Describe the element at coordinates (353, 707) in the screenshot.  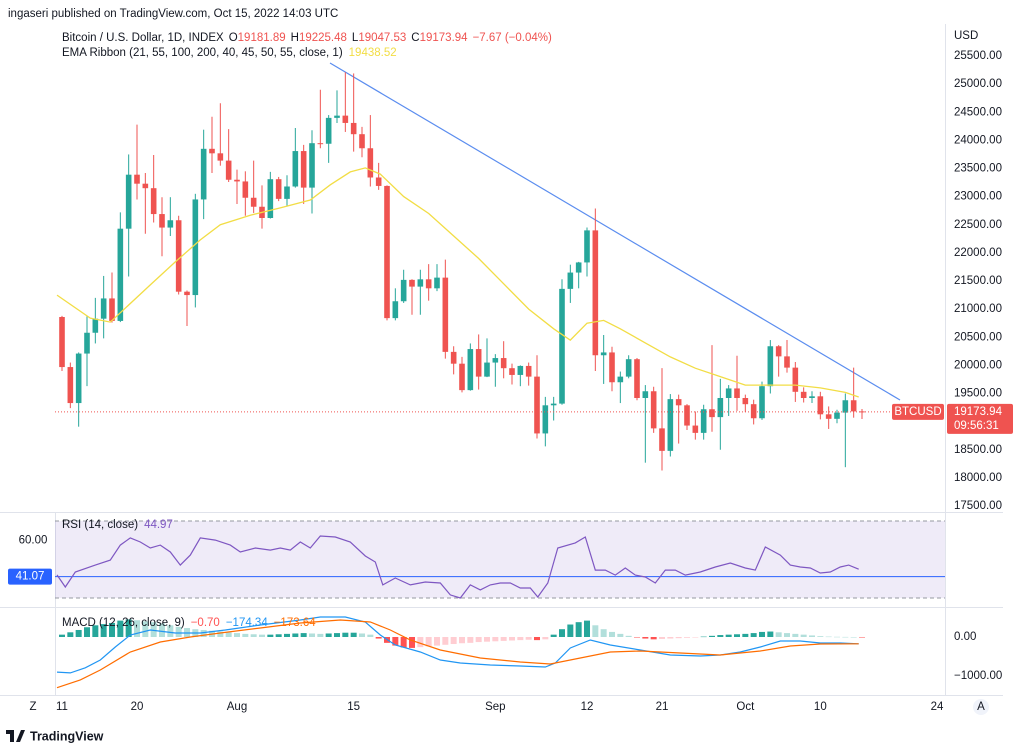
I see `x-tick-label: 15` at that location.